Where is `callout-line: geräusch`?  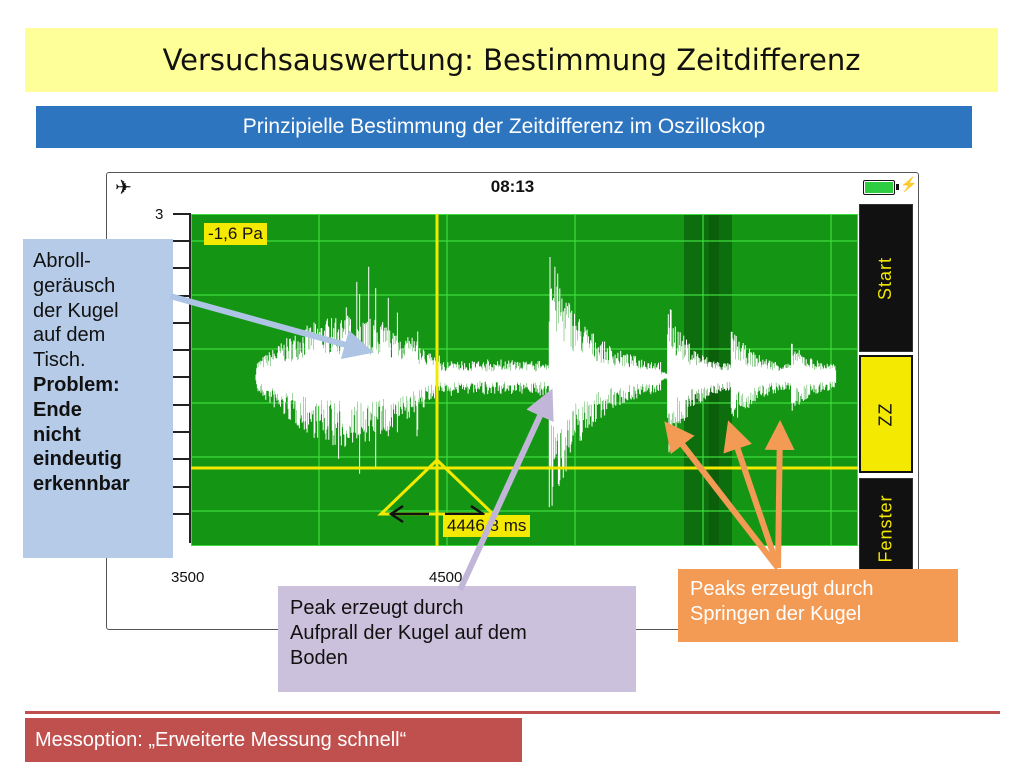
callout-line: geräusch is located at coordinates (74, 285).